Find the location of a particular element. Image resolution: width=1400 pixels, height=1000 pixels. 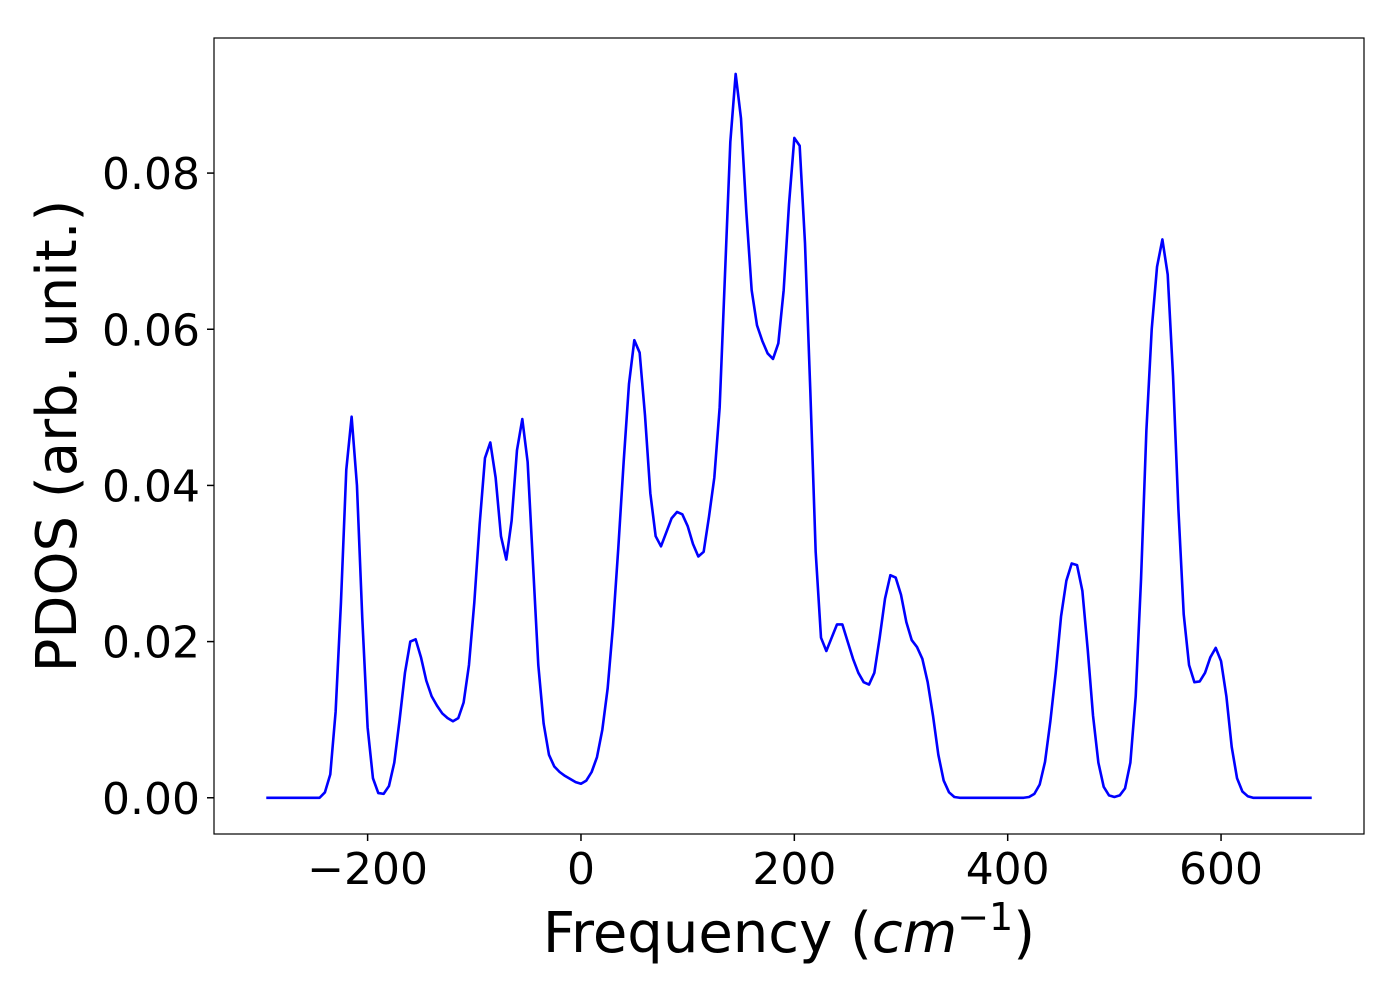

x-tick-label: 200 is located at coordinates (794, 869).